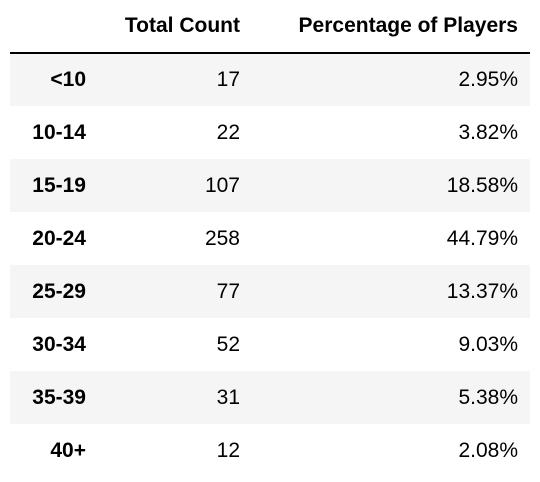 This screenshot has width=540, height=482. I want to click on percentage-cell: 18.58%, so click(482, 185).